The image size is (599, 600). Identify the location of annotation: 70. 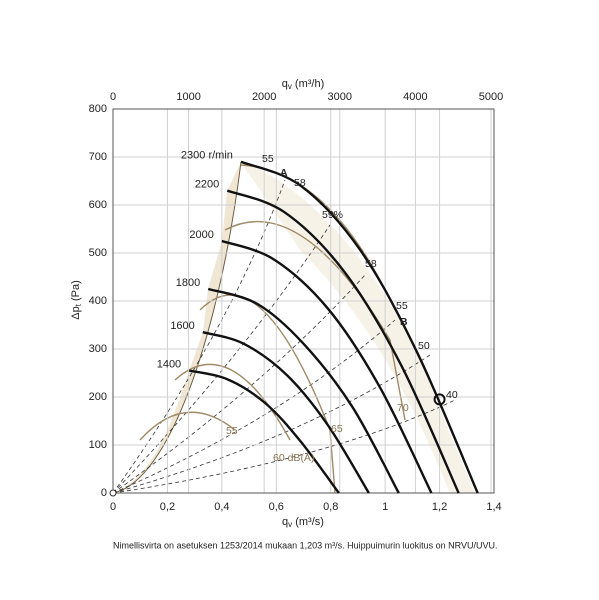
(403, 408).